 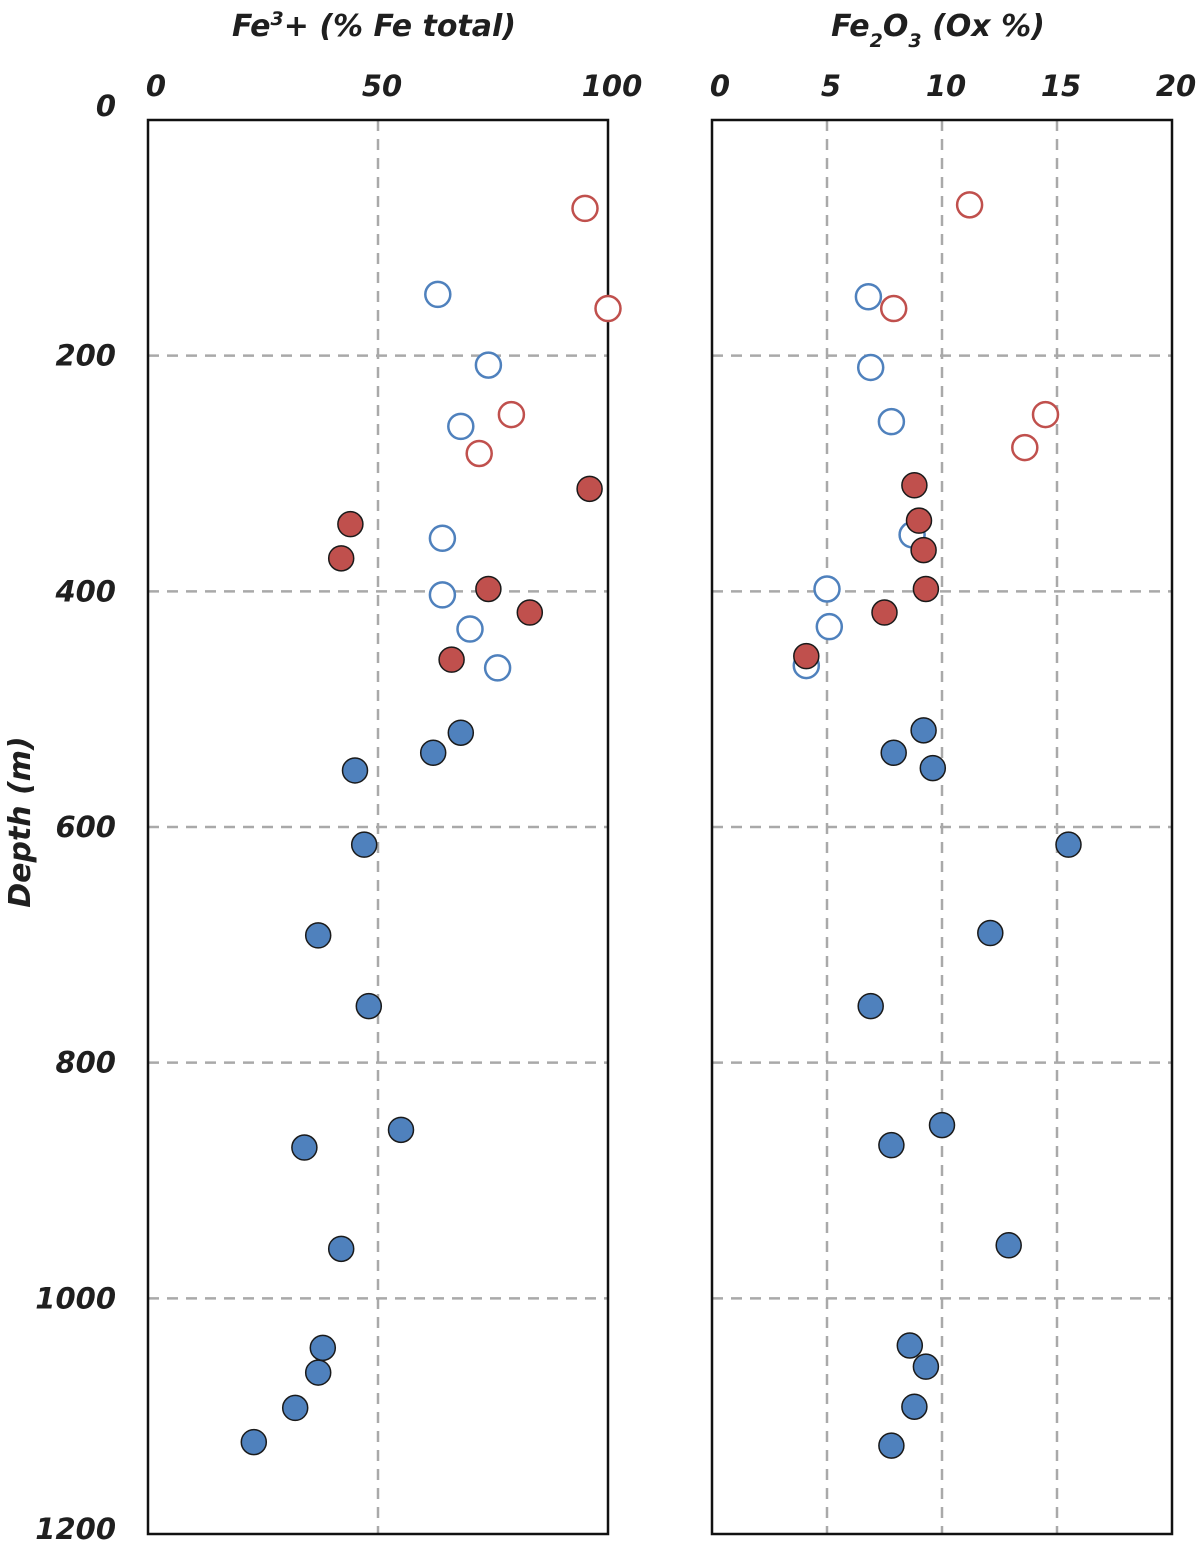 What do you see at coordinates (75, 1528) in the screenshot?
I see `y-tick-label: 1200` at bounding box center [75, 1528].